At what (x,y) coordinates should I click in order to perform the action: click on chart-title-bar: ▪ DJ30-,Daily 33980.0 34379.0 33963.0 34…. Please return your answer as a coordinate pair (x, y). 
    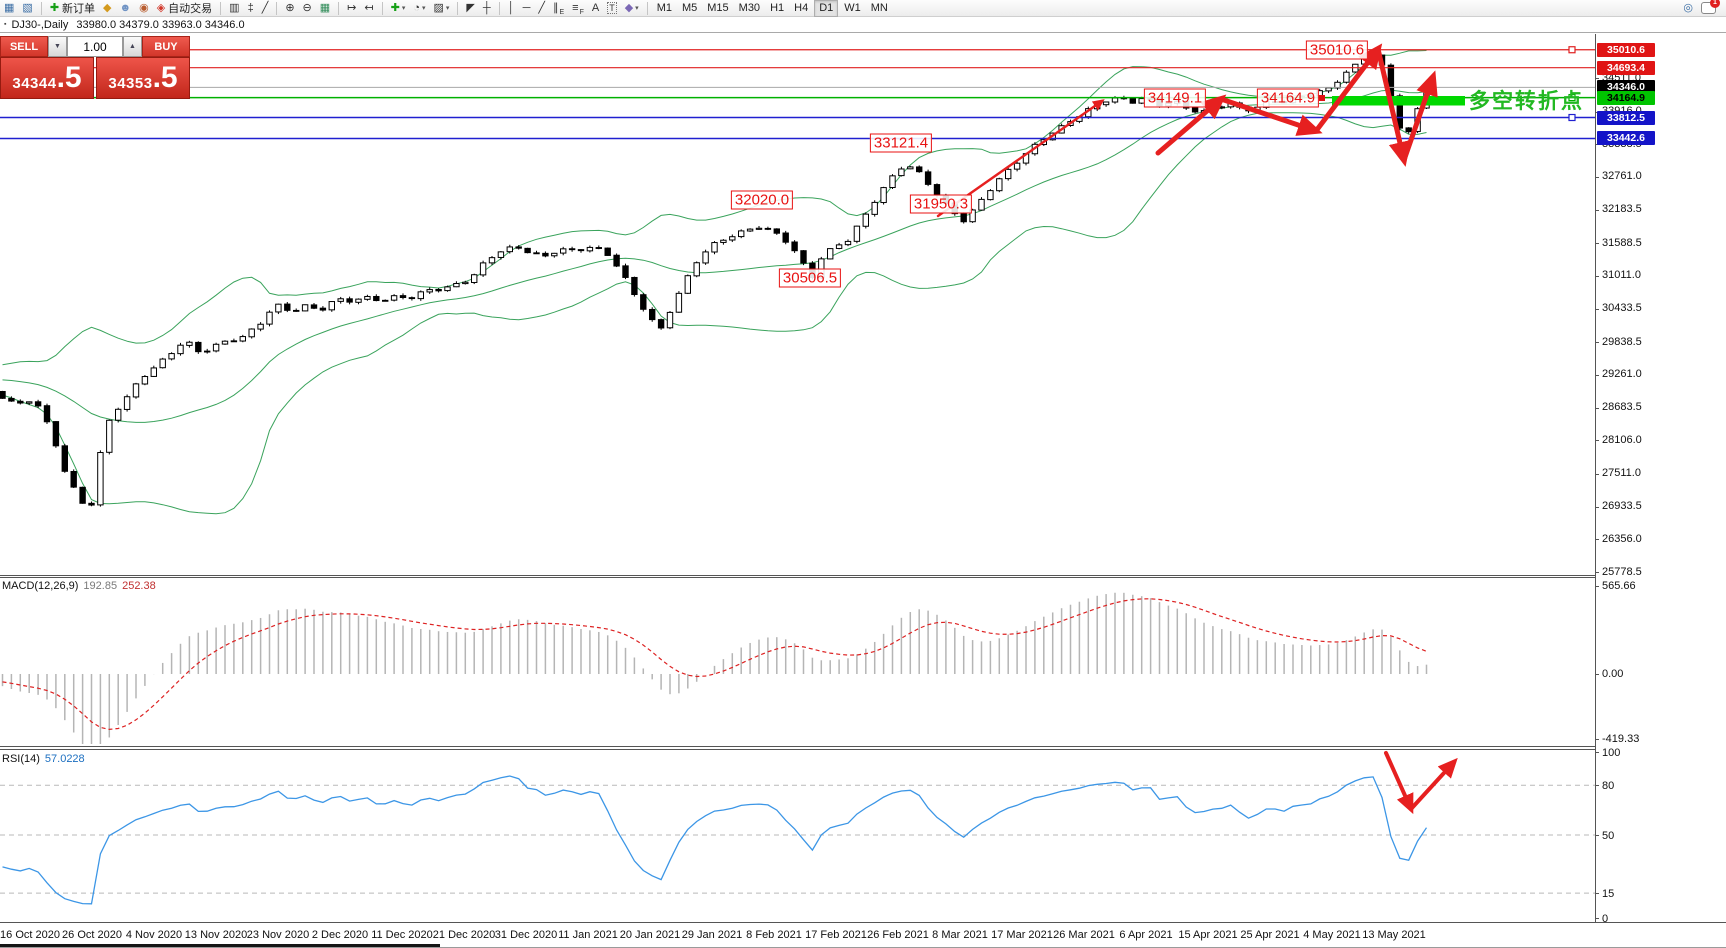
    Looking at the image, I should click on (863, 25).